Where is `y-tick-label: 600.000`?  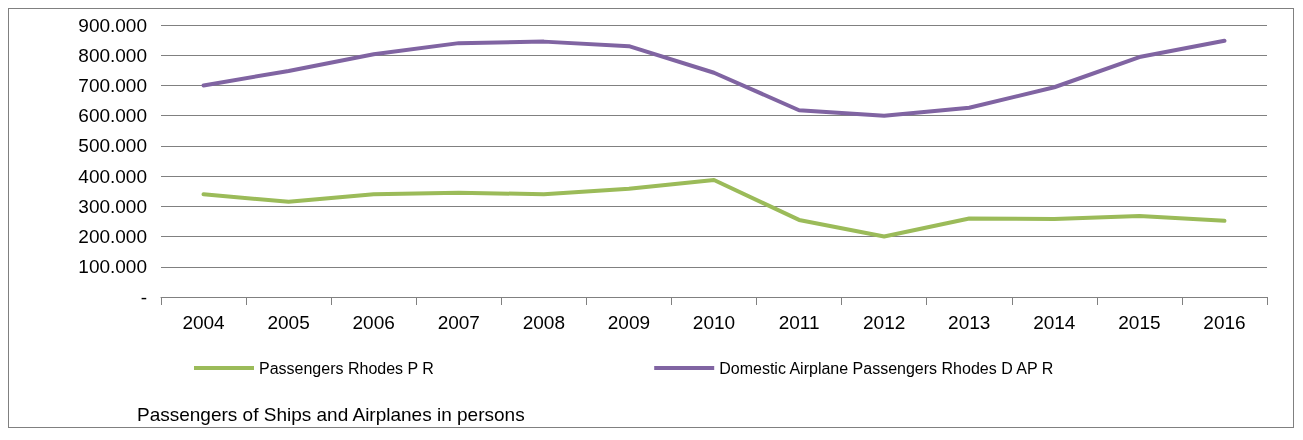 y-tick-label: 600.000 is located at coordinates (112, 116).